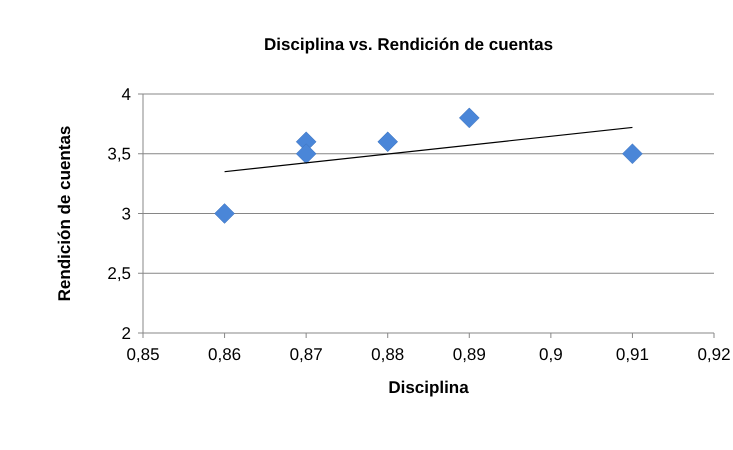 The height and width of the screenshot is (450, 733). I want to click on x-tick-label: 0,85, so click(143, 354).